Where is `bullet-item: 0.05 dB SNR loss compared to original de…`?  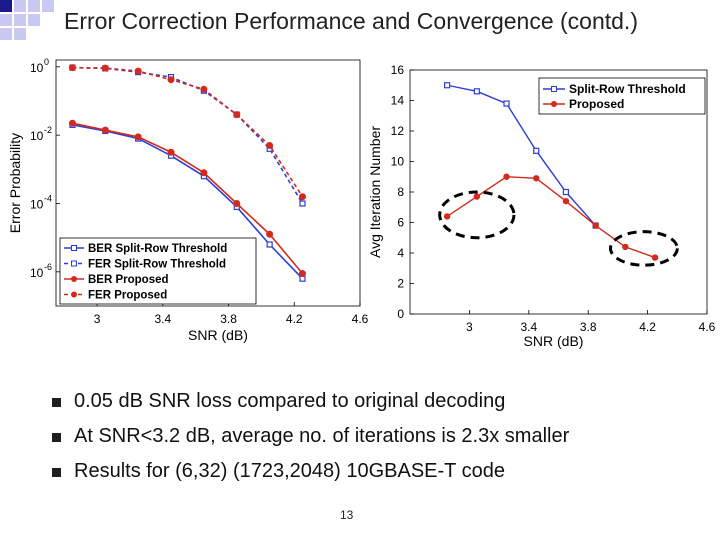 bullet-item: 0.05 dB SNR loss compared to original de… is located at coordinates (310, 401).